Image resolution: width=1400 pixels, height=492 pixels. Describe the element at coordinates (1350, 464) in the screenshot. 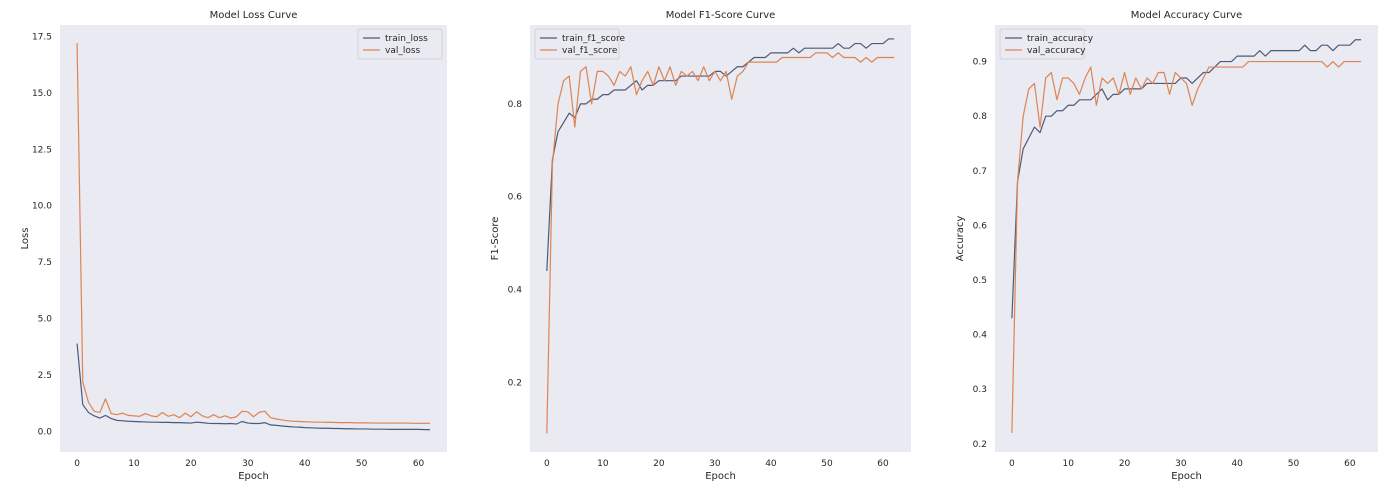

I see `accuracy-x-tick-label: 60` at that location.